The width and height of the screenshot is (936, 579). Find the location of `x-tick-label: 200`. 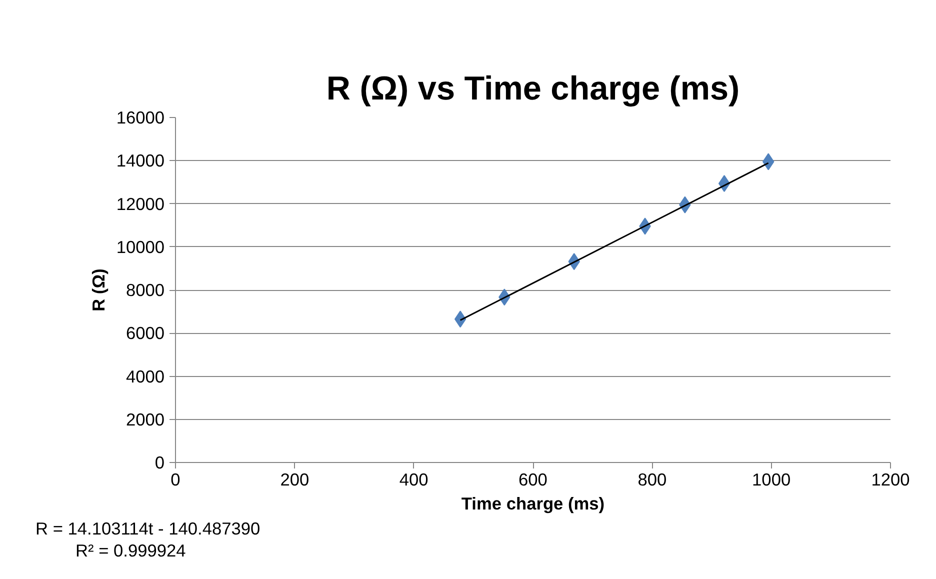

x-tick-label: 200 is located at coordinates (295, 480).